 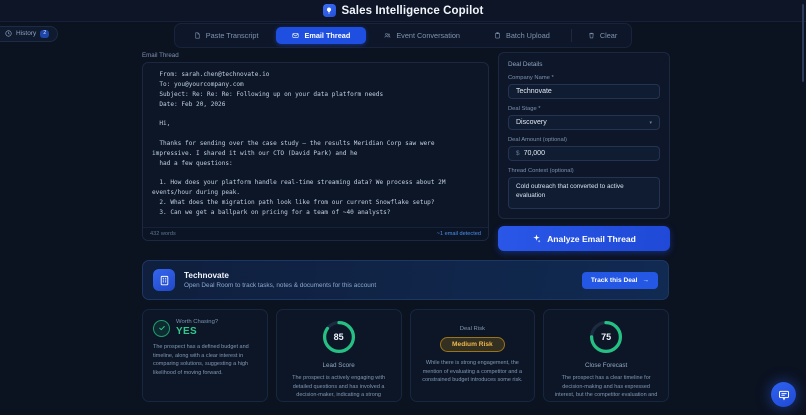 I want to click on envelope-icon, so click(x=296, y=35).